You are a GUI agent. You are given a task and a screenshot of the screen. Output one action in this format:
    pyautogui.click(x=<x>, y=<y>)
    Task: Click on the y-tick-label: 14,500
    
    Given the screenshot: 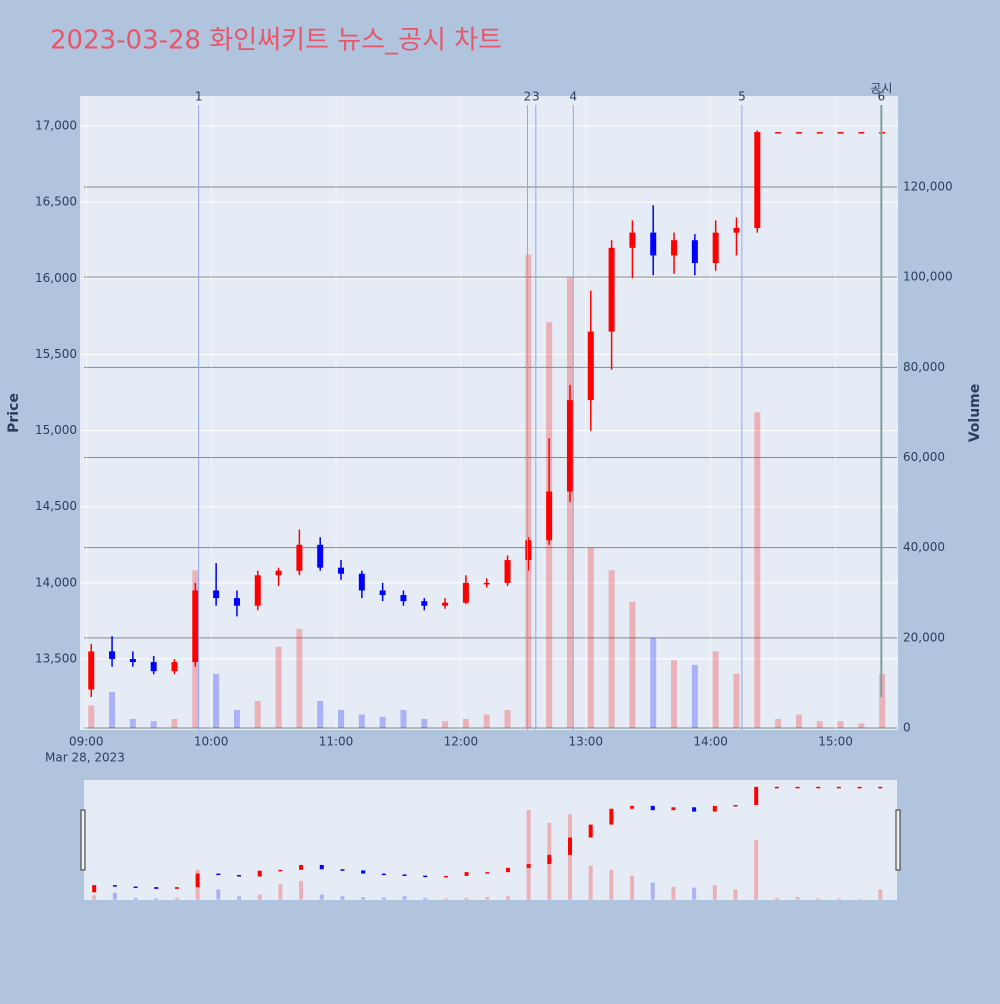 What is the action you would take?
    pyautogui.click(x=56, y=506)
    